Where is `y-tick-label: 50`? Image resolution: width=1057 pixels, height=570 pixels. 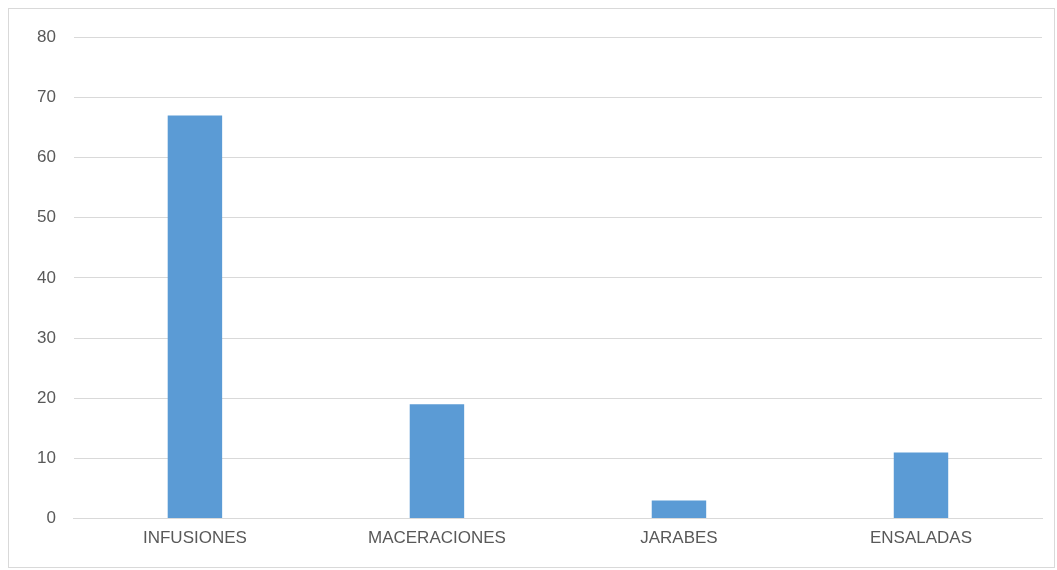
y-tick-label: 50 is located at coordinates (46, 217).